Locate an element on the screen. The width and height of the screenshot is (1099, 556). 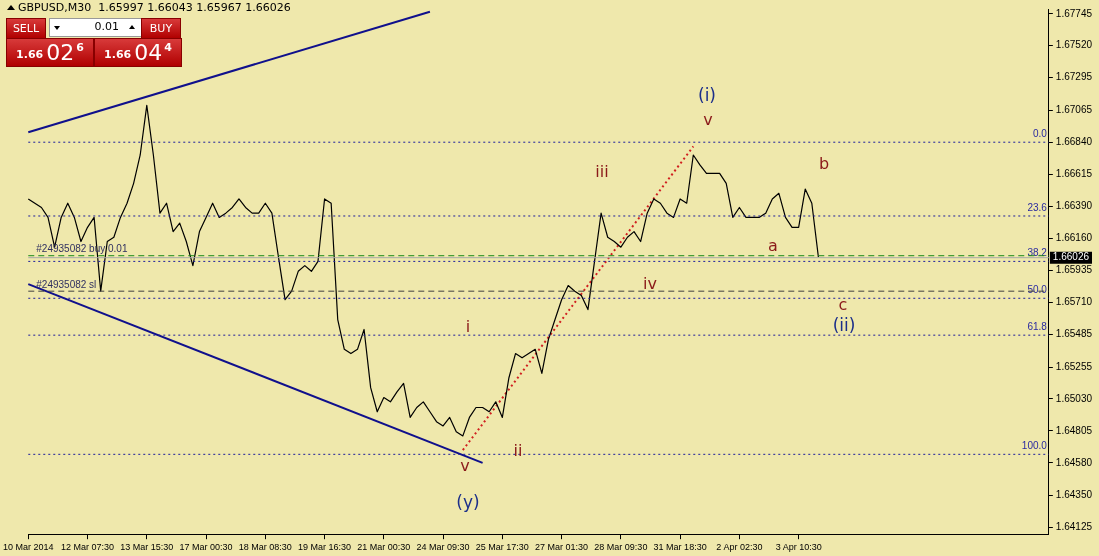
y-tick-label: 1.67520 is located at coordinates (1074, 45).